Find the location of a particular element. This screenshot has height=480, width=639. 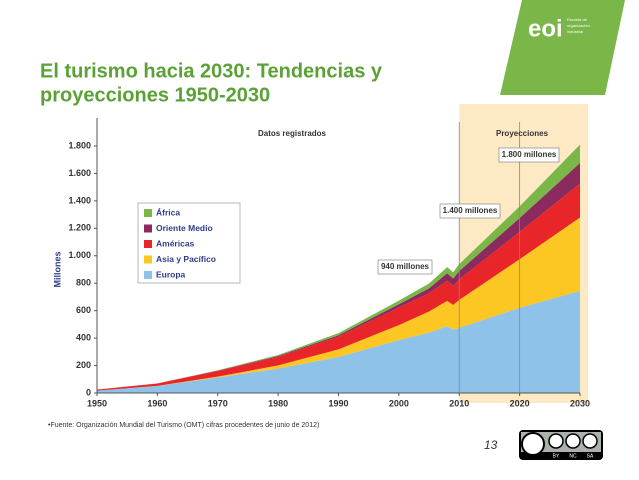

legend-label: Oriente Medio is located at coordinates (184, 228).